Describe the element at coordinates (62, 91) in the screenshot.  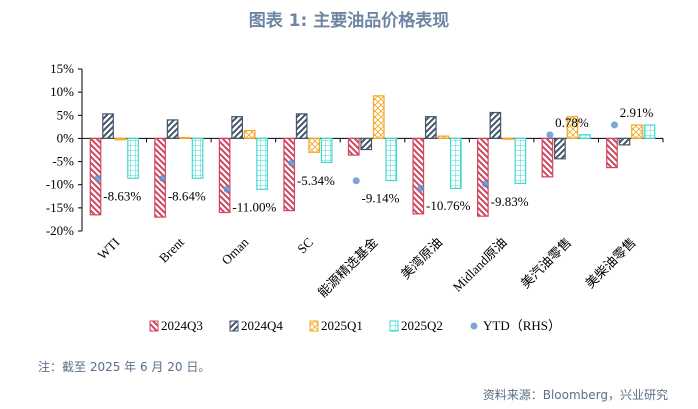
I see `y-tick-label: 10%` at that location.